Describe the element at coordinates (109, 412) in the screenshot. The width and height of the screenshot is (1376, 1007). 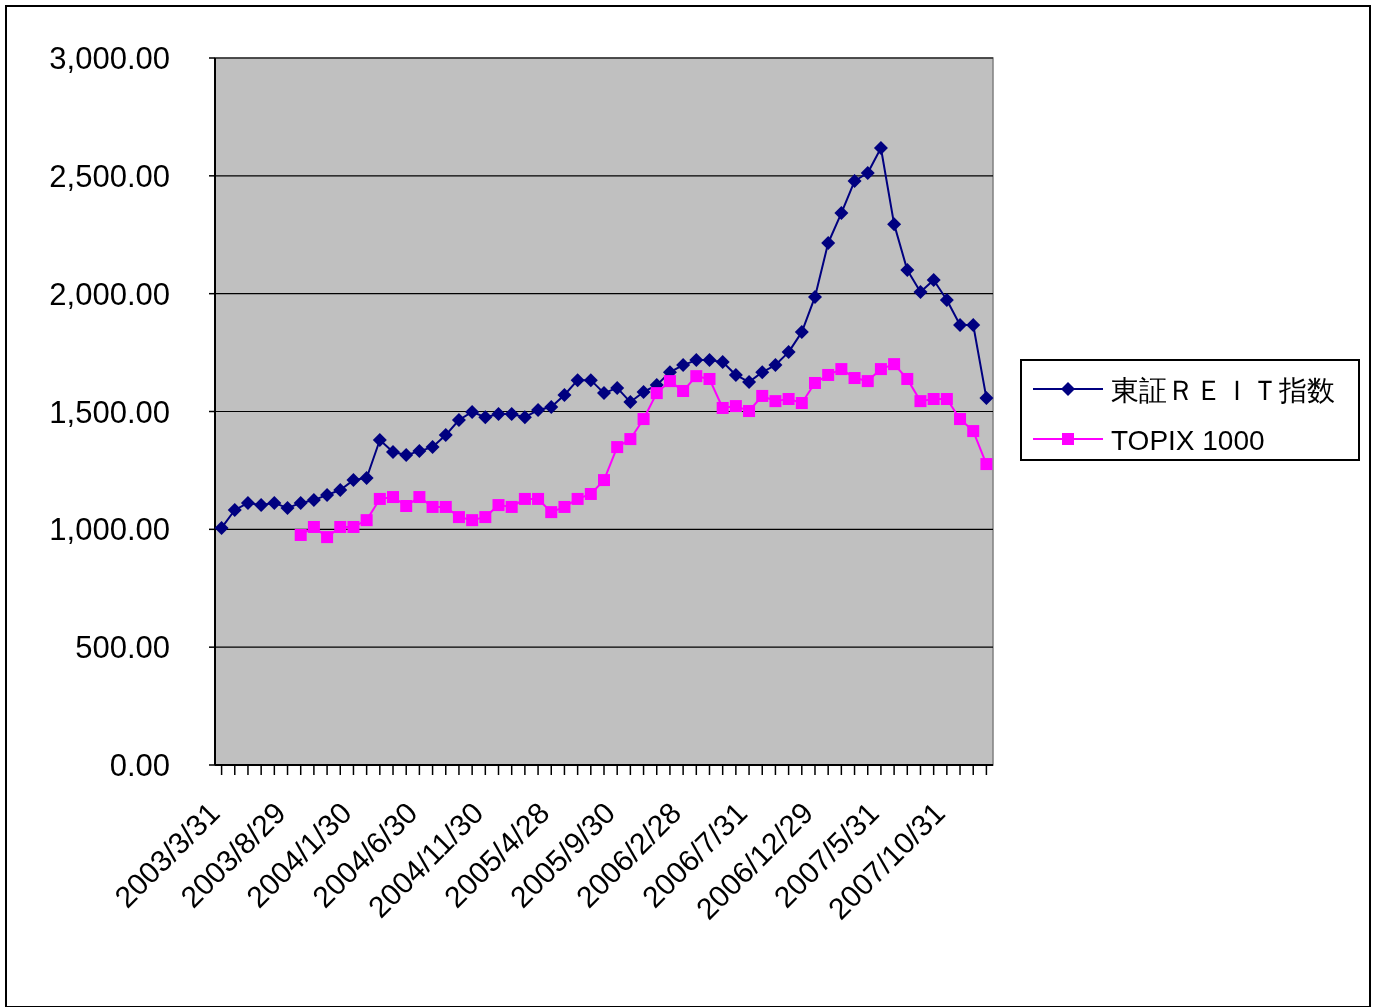
I see `y-tick-label: 1,500.00` at that location.